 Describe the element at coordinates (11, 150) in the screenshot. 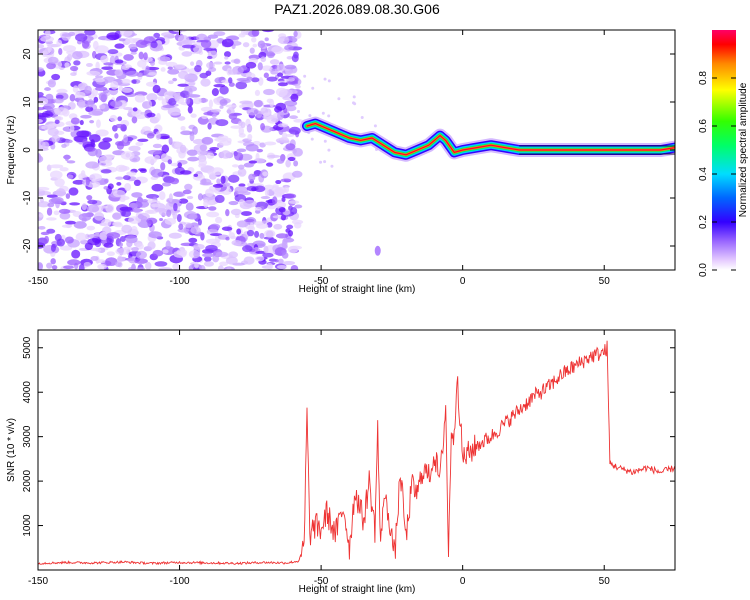

I see `spectrogram-y-label: Frequency (Hz)` at that location.